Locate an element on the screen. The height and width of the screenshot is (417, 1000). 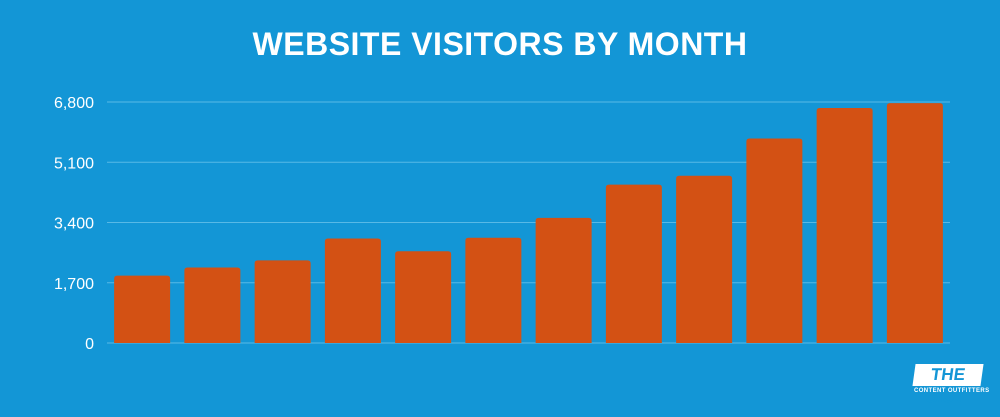
y-tick-label: 5,100 is located at coordinates (74, 163).